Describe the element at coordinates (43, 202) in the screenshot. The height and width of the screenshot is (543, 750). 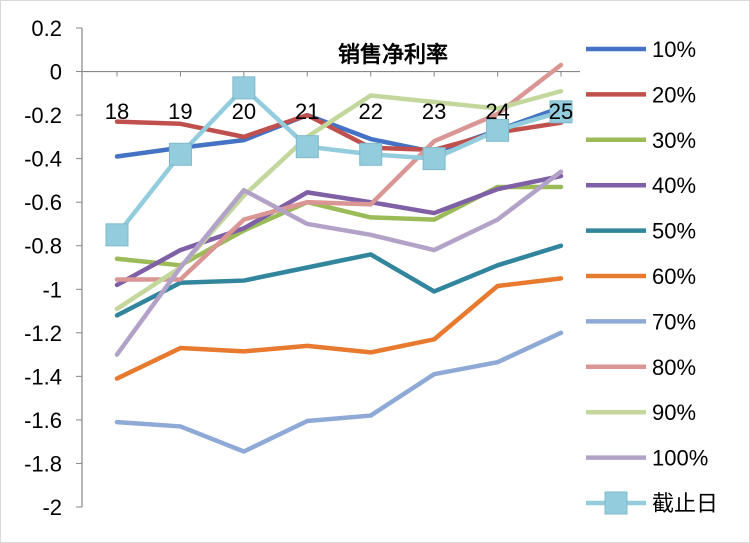
I see `y-tick-label: -0.6` at that location.